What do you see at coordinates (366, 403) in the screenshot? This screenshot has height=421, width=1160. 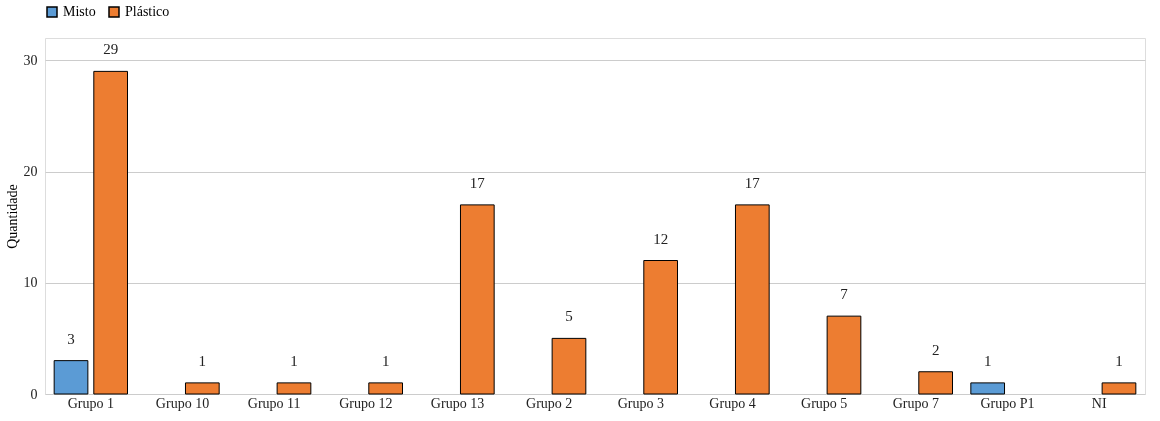 I see `x-tick-label: Grupo 12` at bounding box center [366, 403].